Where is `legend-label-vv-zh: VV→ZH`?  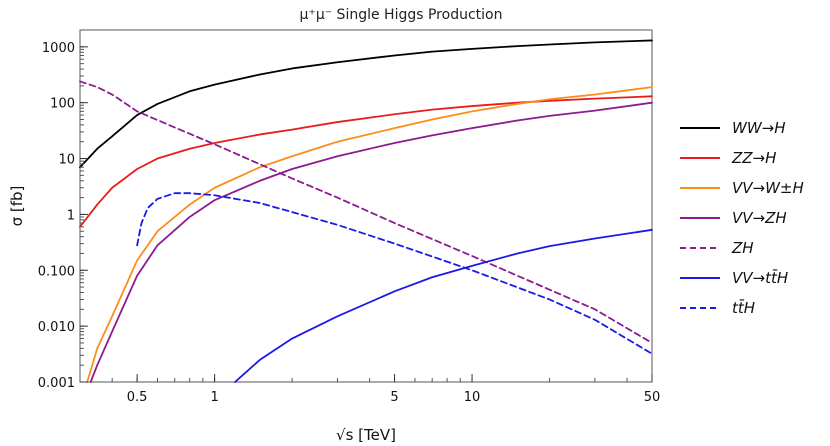
legend-label-vv-zh: VV→ZH is located at coordinates (759, 218).